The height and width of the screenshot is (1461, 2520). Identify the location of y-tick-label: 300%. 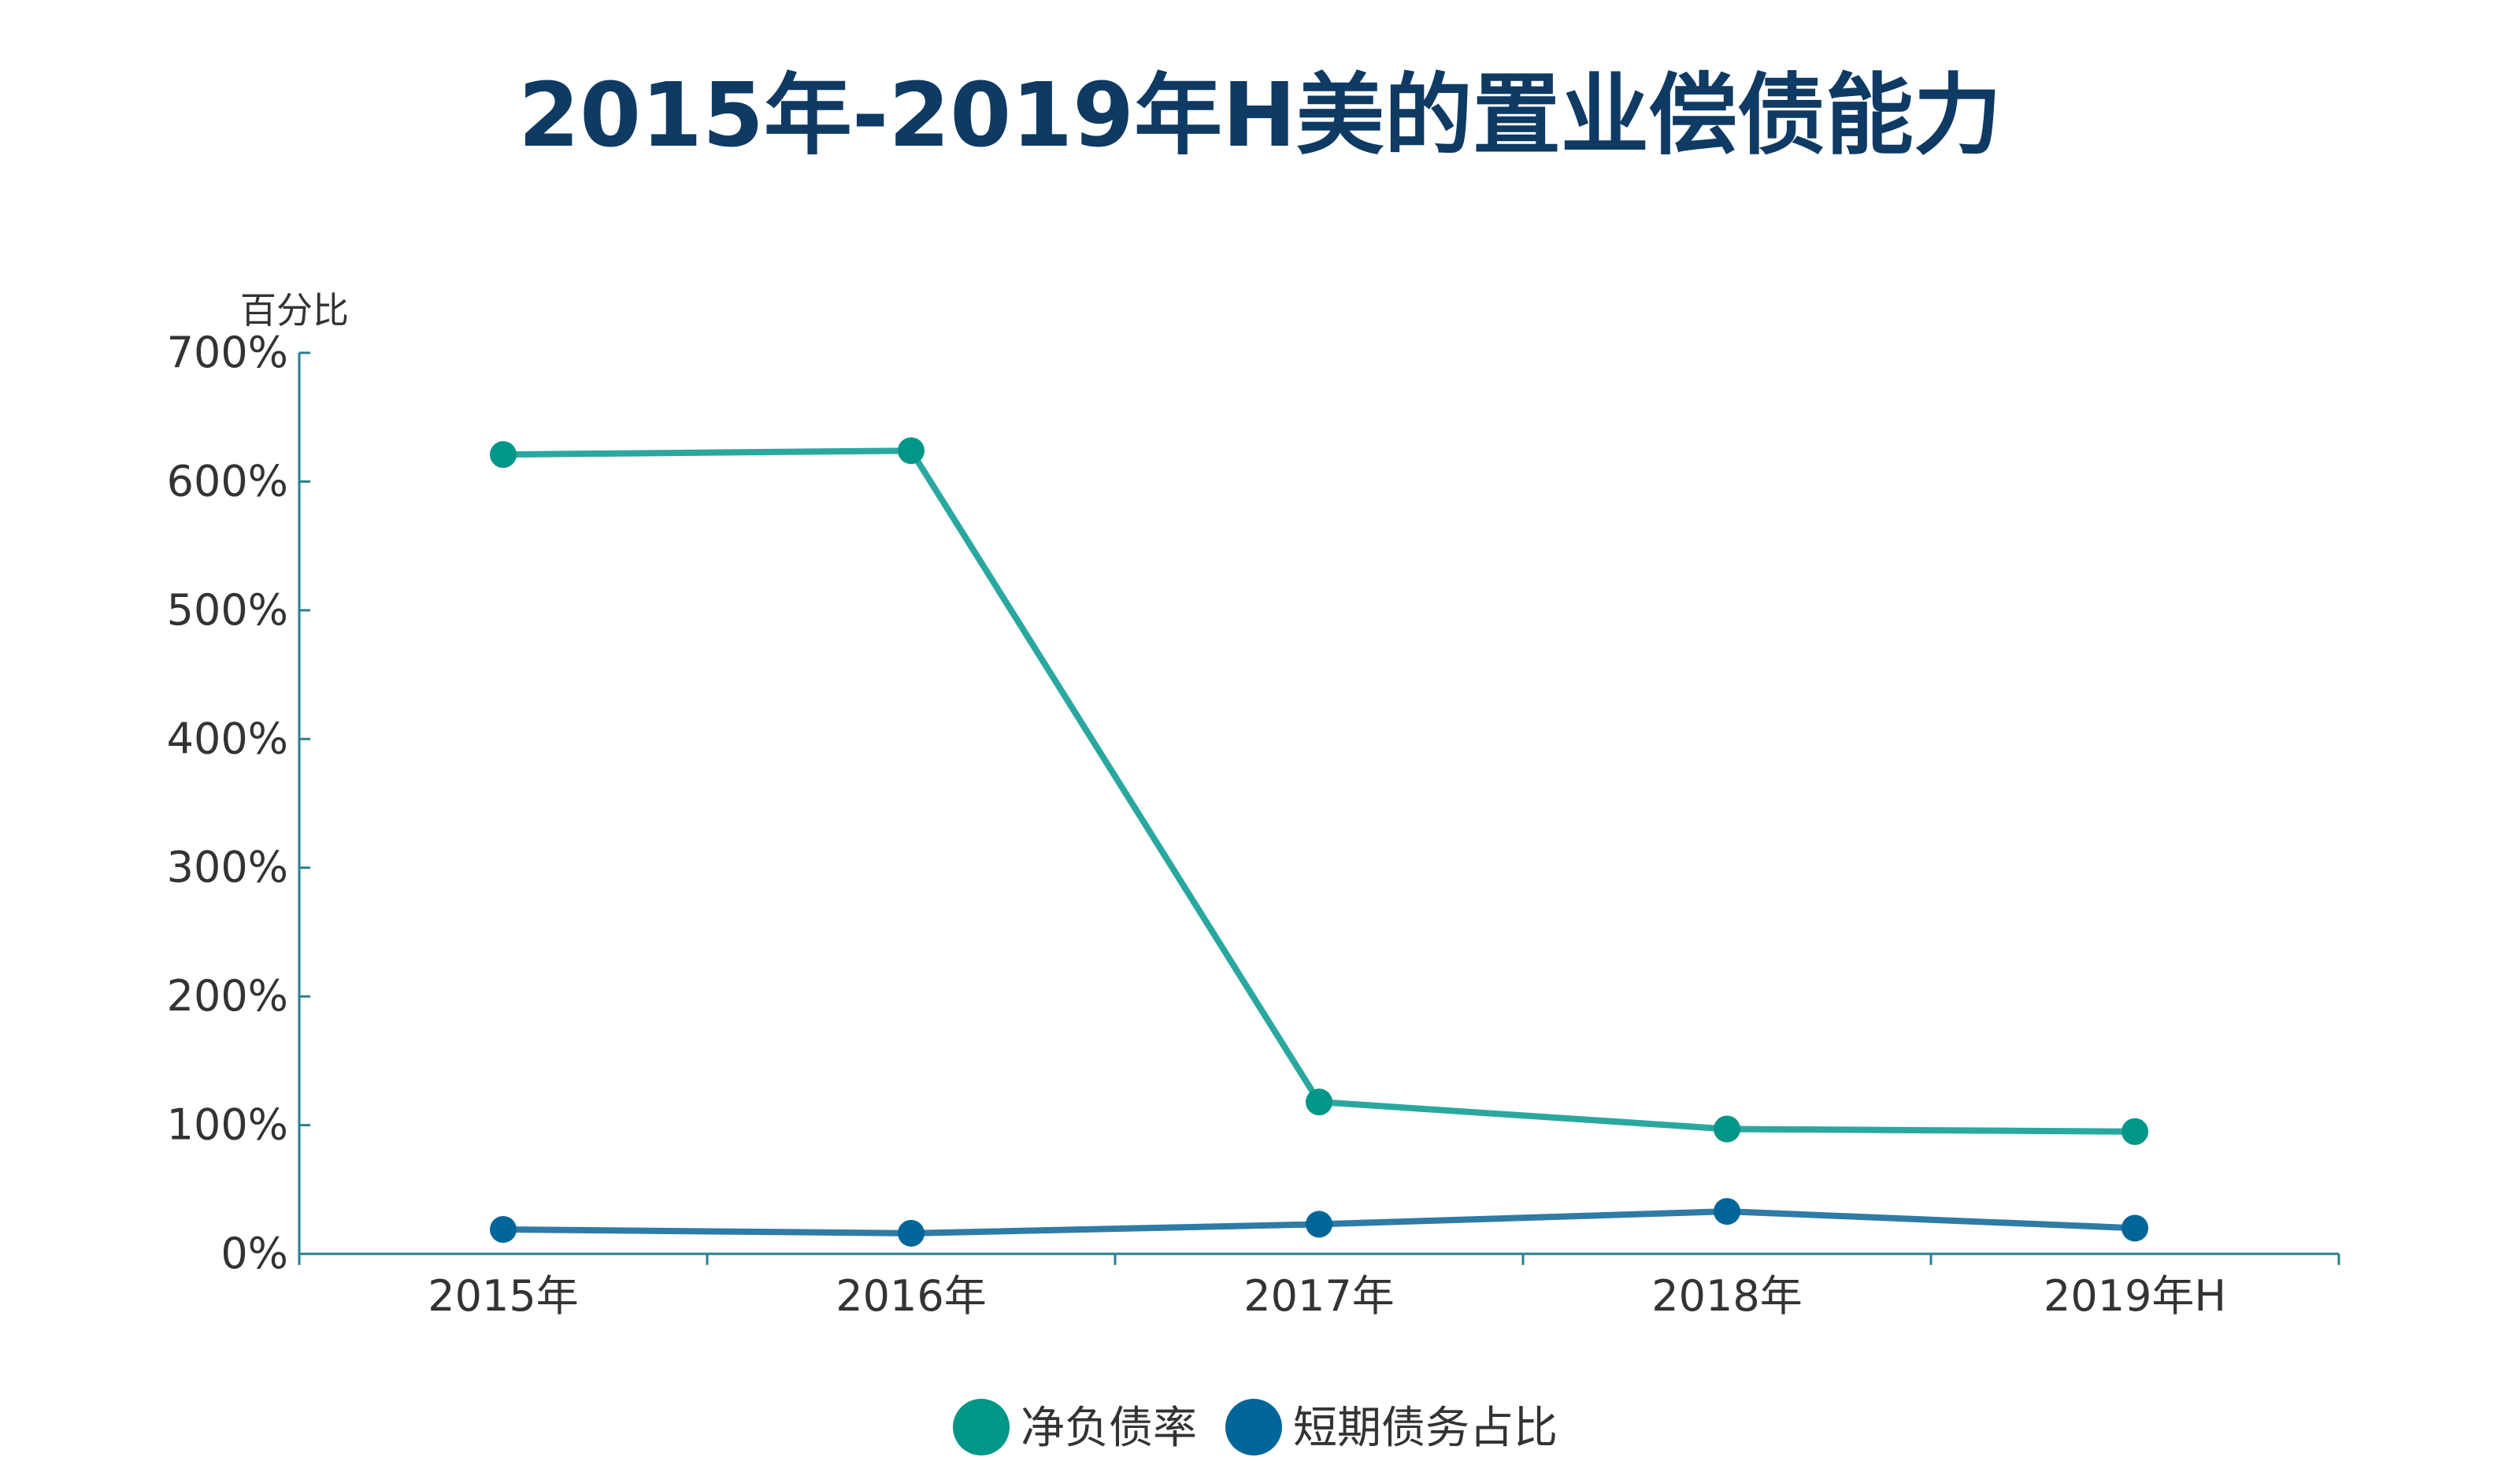
(227, 867).